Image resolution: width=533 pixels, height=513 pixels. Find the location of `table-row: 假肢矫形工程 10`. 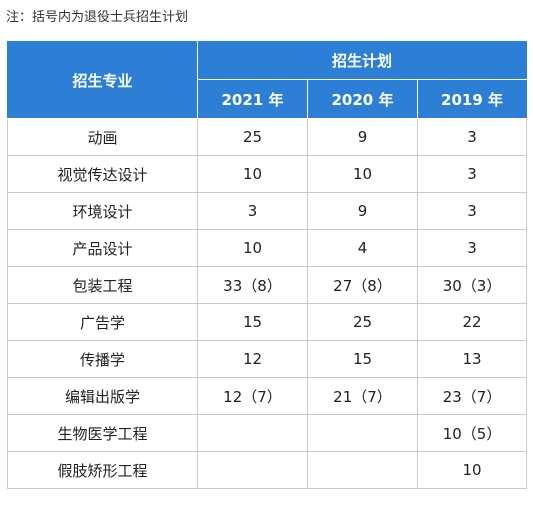

table-row: 假肢矫形工程 10 is located at coordinates (267, 470).